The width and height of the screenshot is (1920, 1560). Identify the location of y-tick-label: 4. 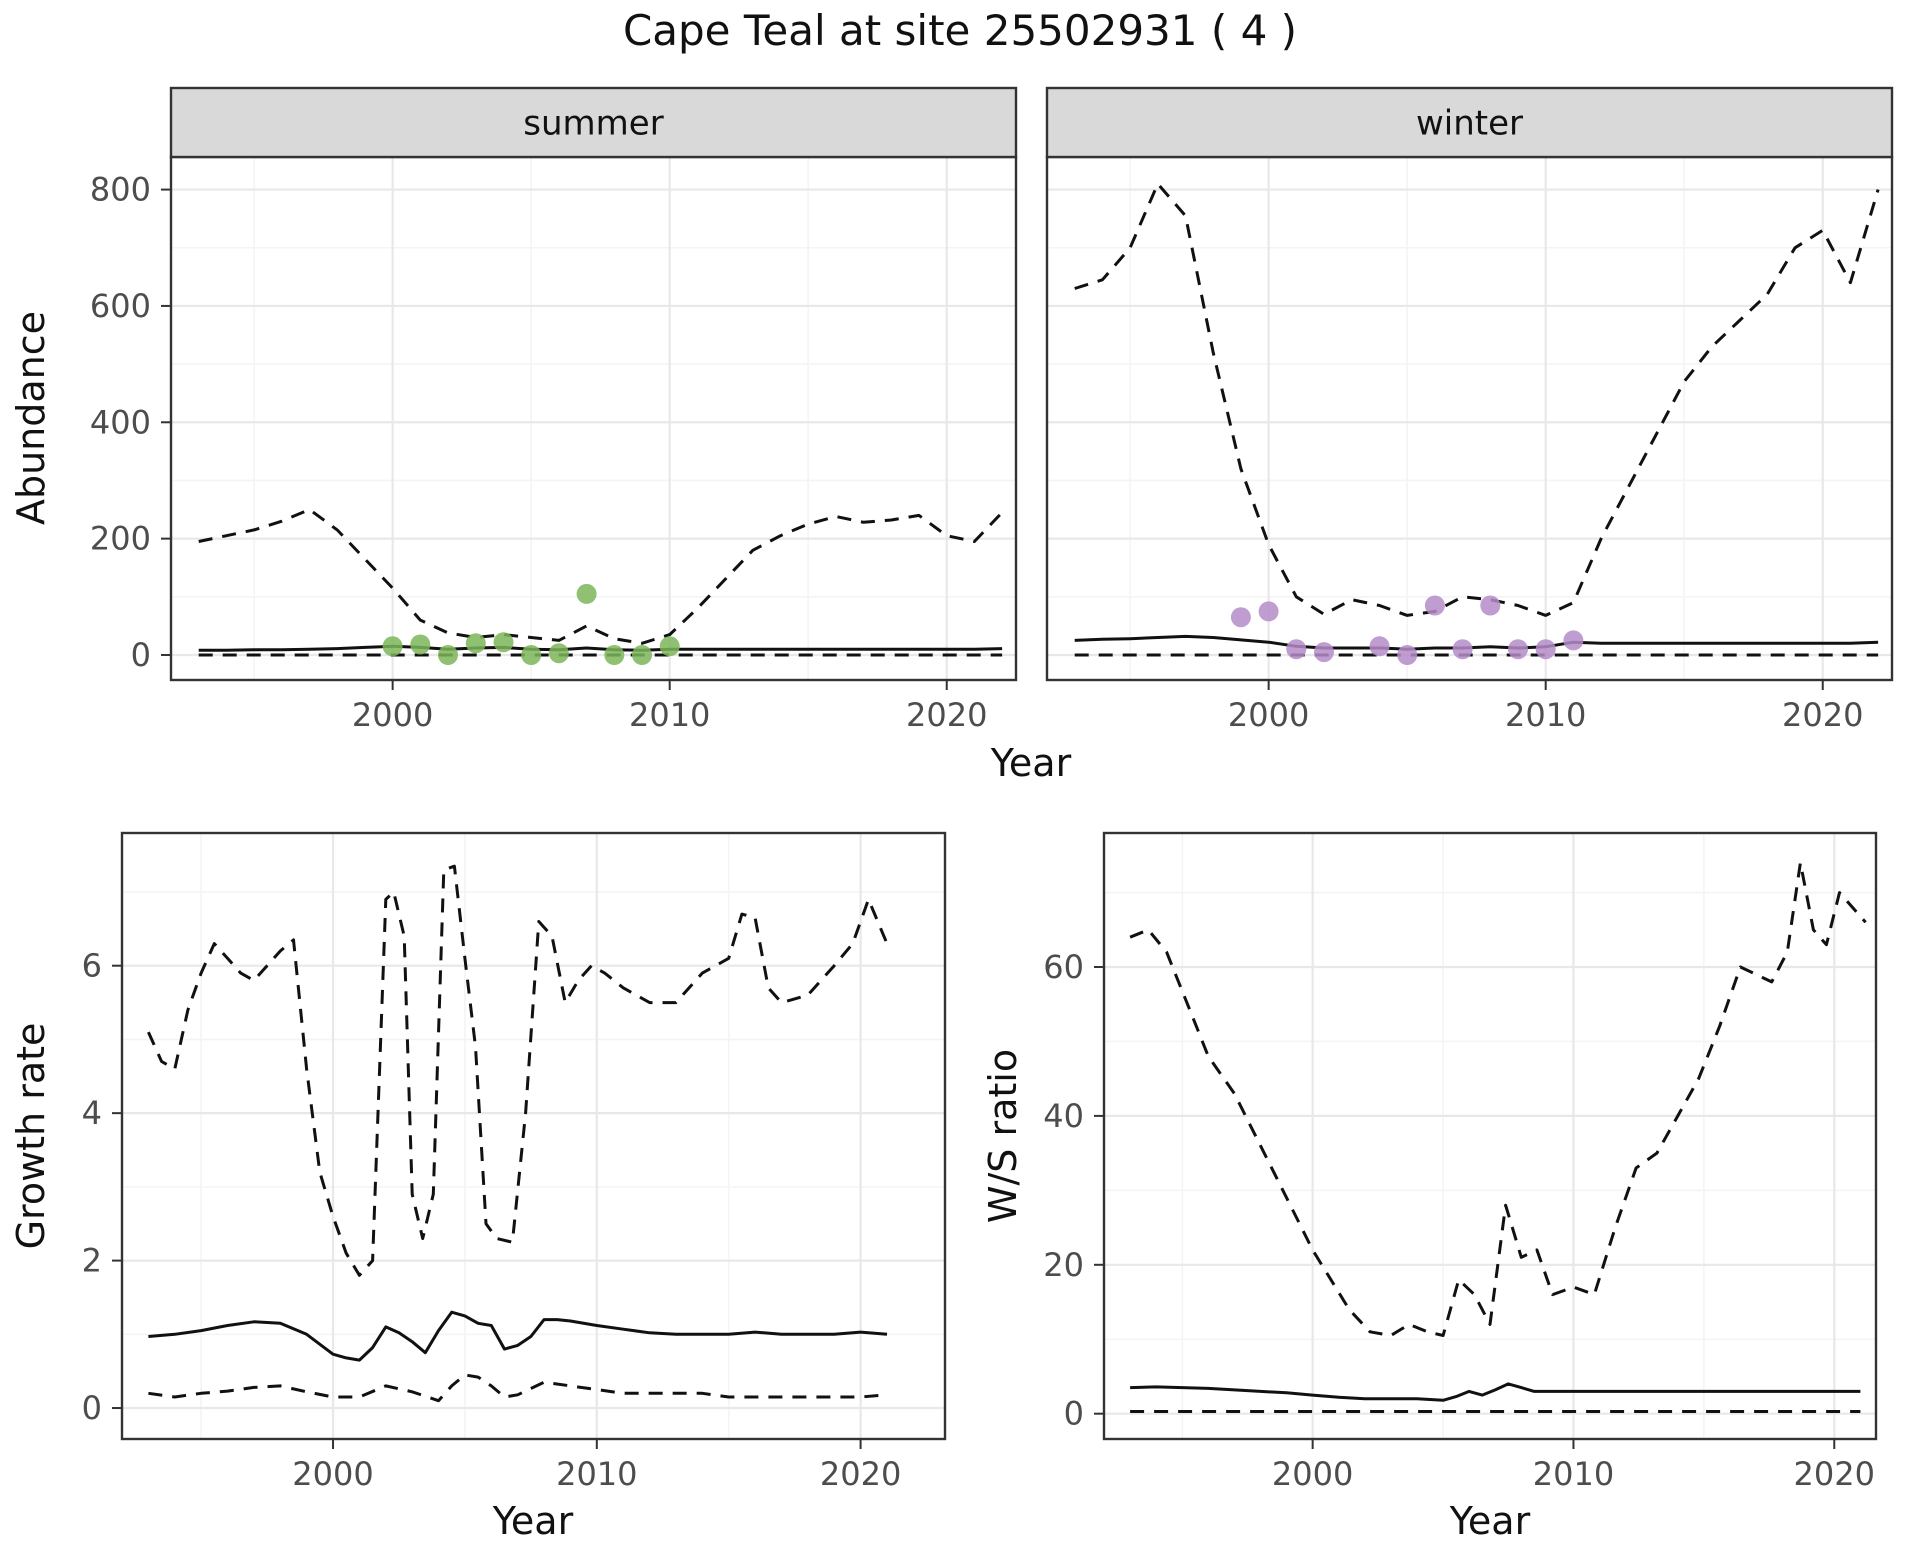
(92, 1113).